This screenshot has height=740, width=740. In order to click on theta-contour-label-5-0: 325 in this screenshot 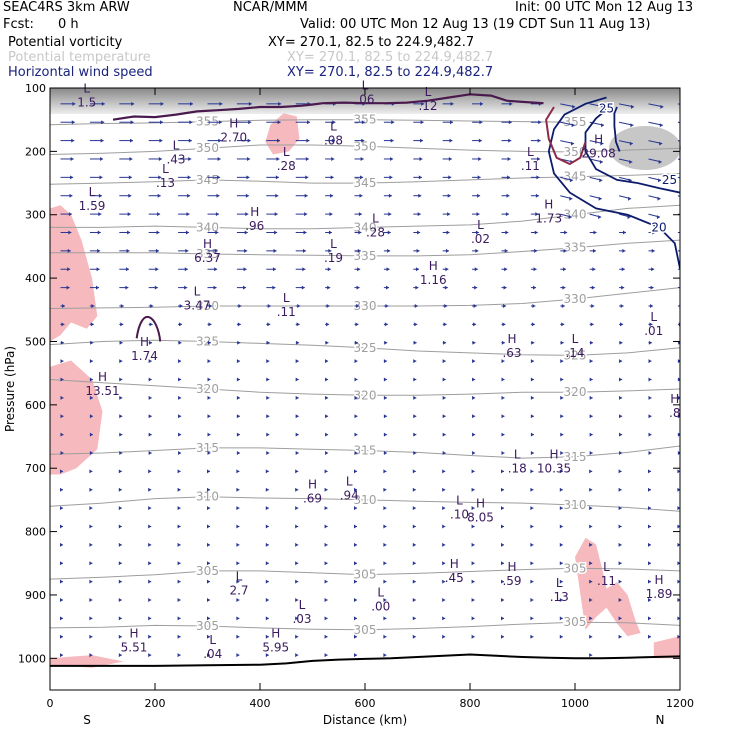, I will do `click(207, 342)`.